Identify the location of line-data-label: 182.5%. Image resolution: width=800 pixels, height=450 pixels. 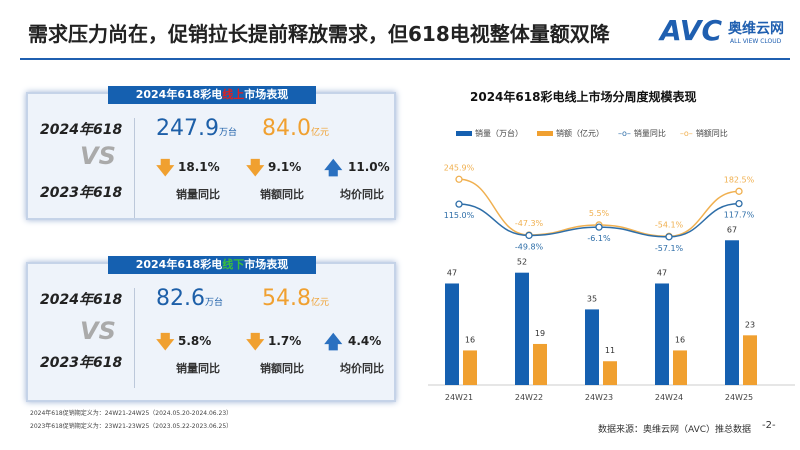
(739, 179).